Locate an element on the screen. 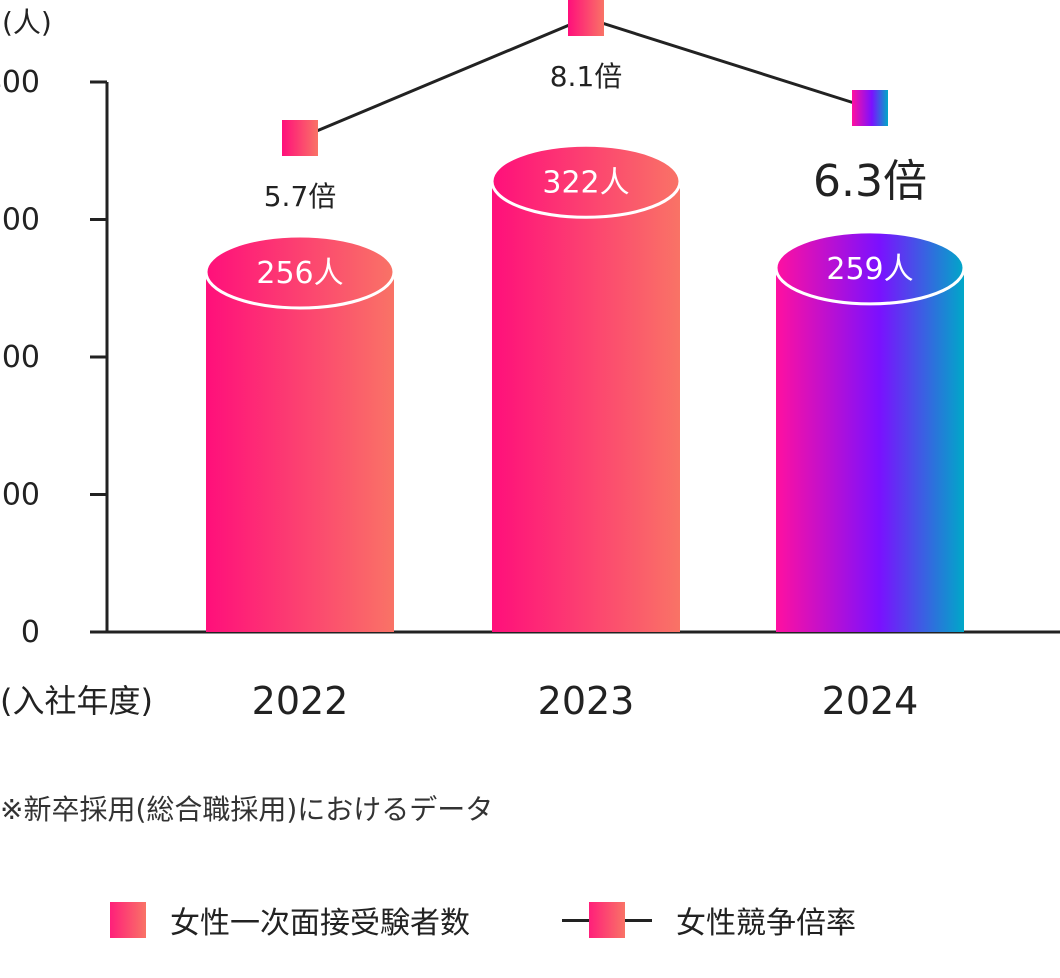  bar-2023: 322人 is located at coordinates (586, 387).